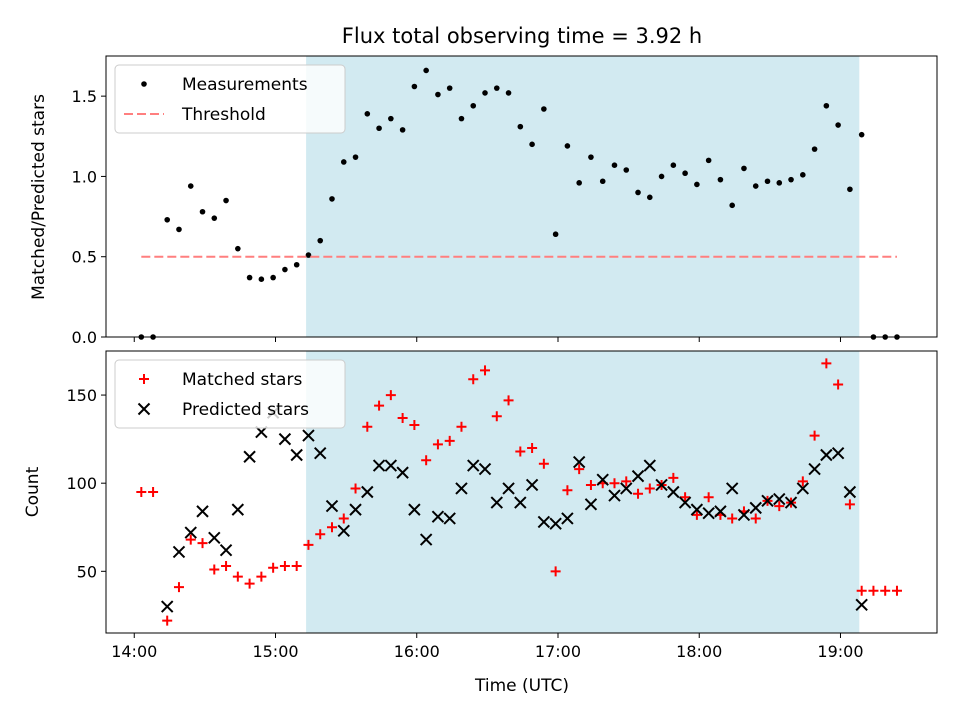 The width and height of the screenshot is (960, 720). What do you see at coordinates (242, 380) in the screenshot?
I see `legend-entry-label: Matched stars` at bounding box center [242, 380].